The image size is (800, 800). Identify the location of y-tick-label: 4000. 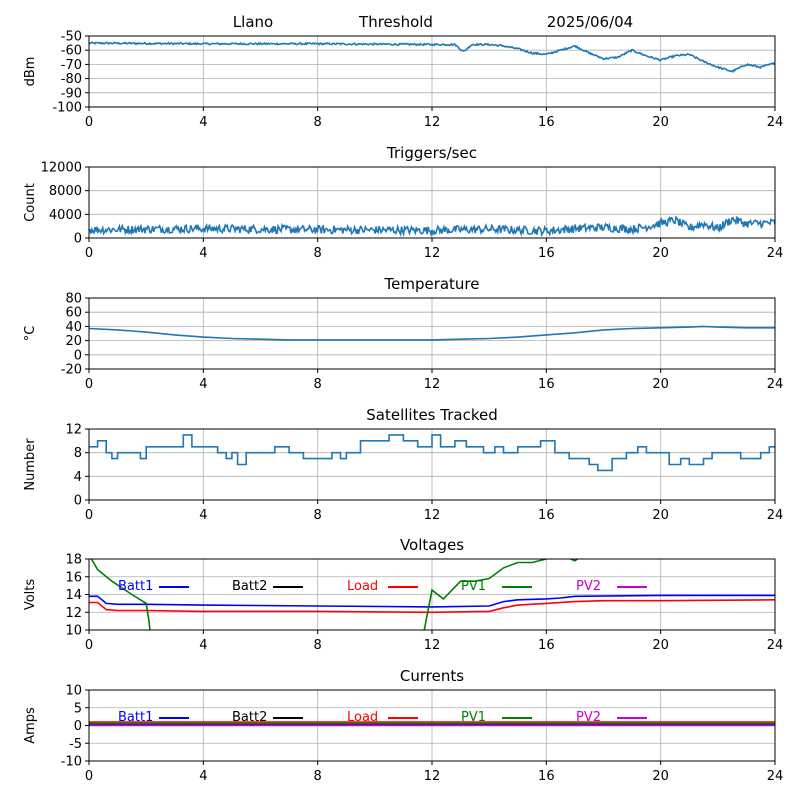
(65, 215).